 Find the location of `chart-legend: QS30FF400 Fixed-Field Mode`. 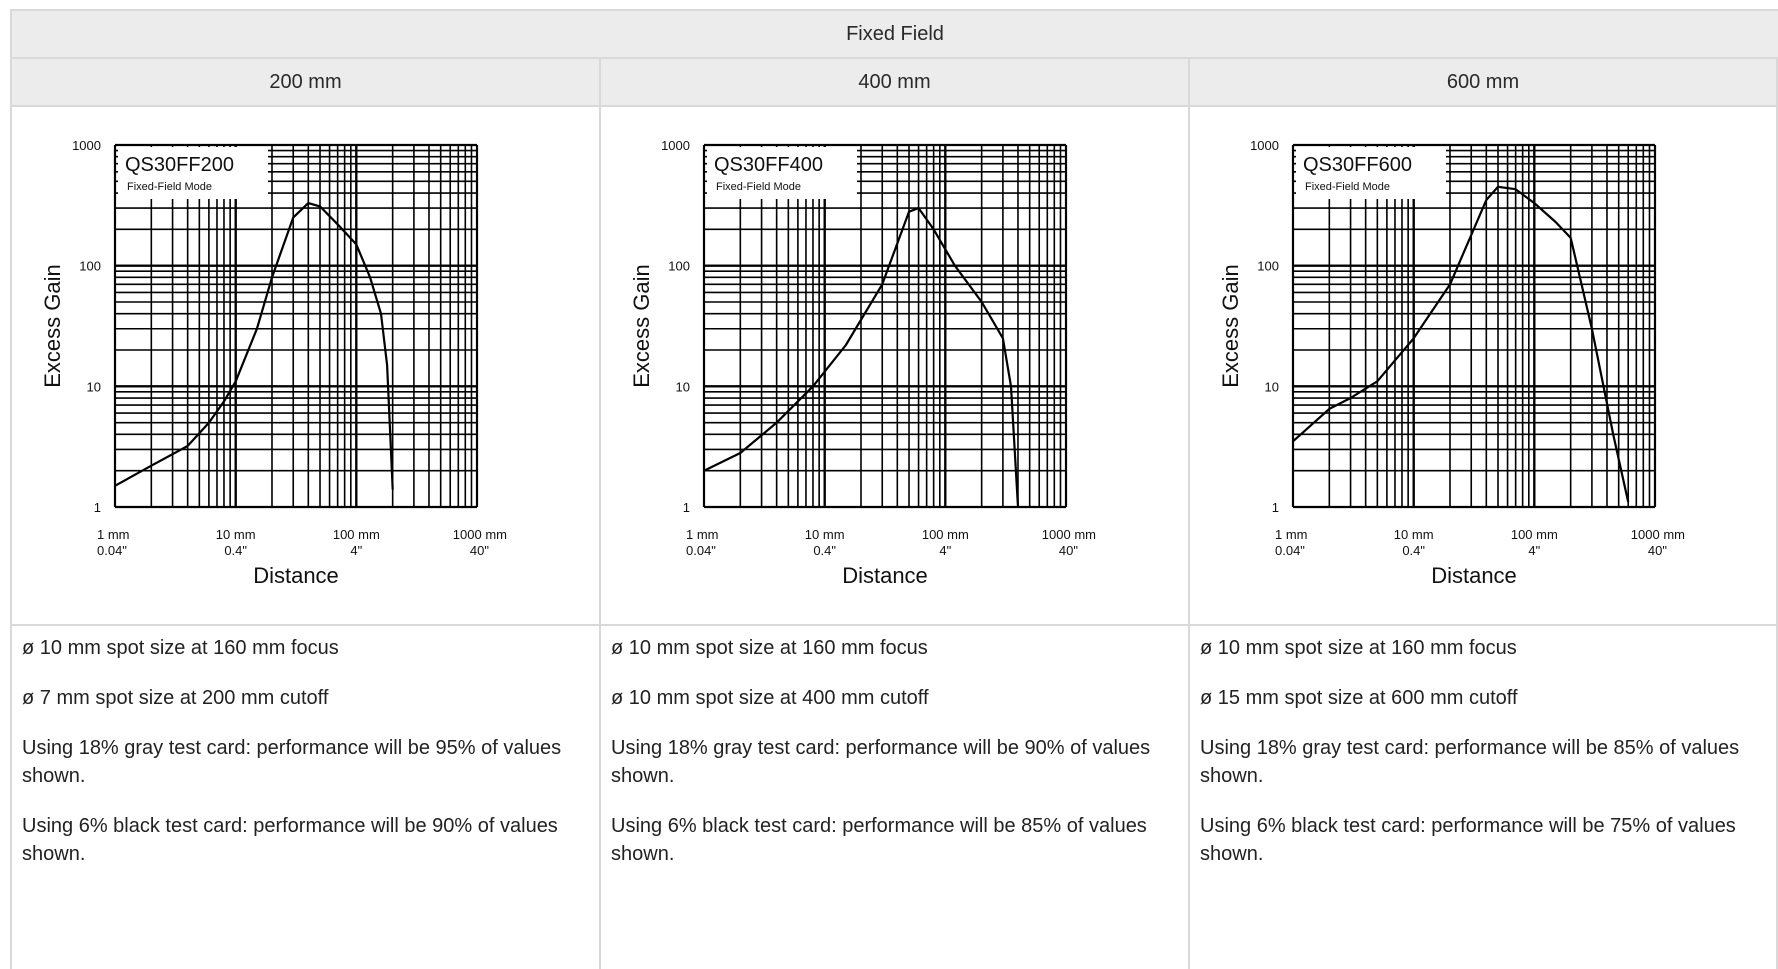

chart-legend: QS30FF400 Fixed-Field Mode is located at coordinates (782, 173).